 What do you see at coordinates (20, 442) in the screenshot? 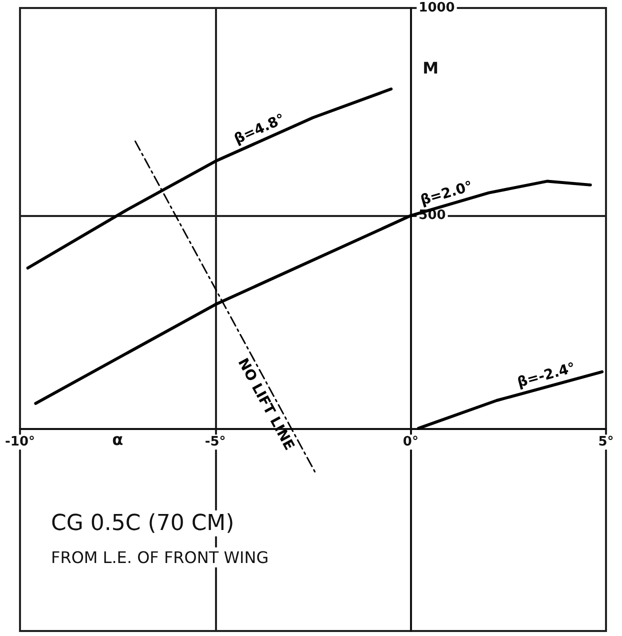
I see `x-tick-label: -10°` at bounding box center [20, 442].